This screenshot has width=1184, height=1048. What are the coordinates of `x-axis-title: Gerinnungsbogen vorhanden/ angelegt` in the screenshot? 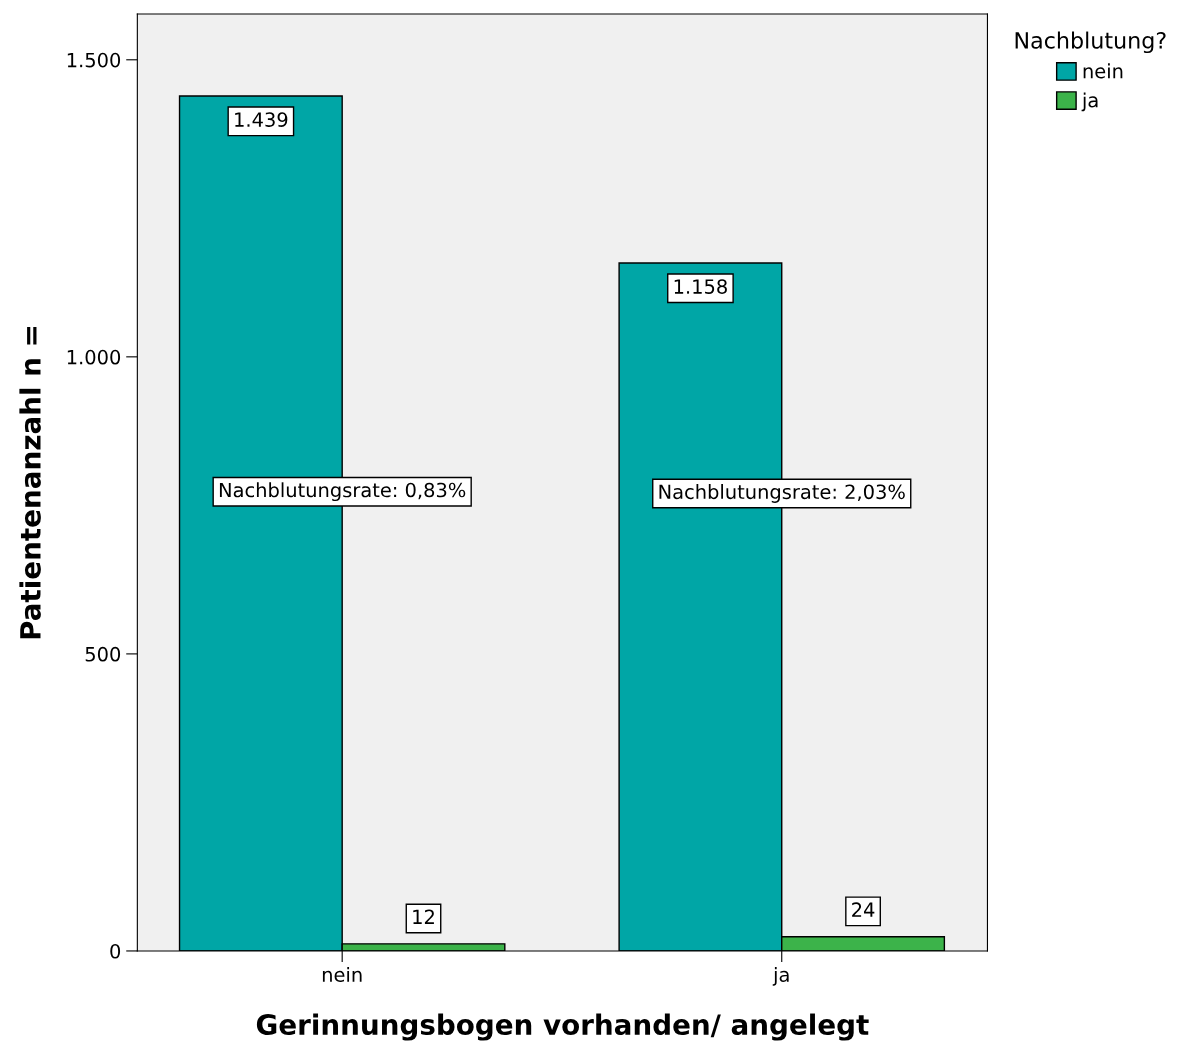 It's located at (562, 1027).